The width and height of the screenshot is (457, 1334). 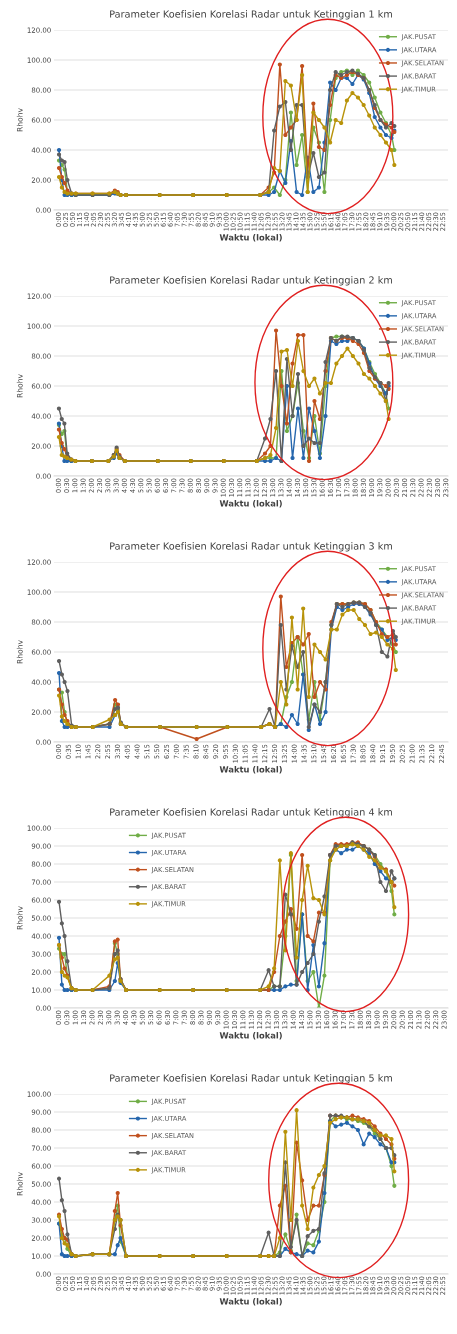 I want to click on chart-title: Parameter Koefisien Korelasi Radar untuk Ketinggian 3 km, so click(x=251, y=547).